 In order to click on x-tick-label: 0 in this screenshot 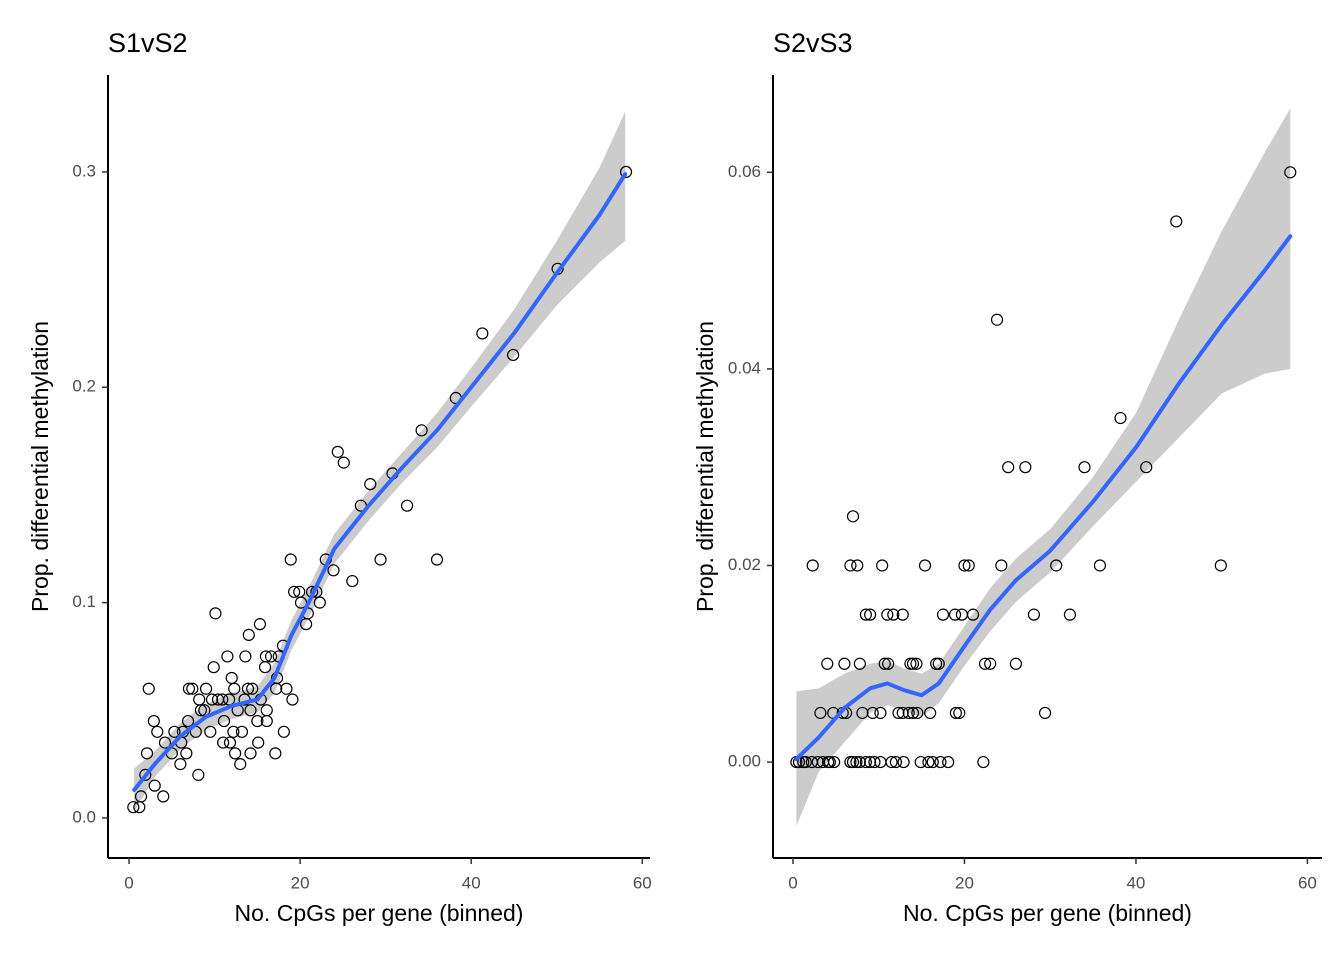, I will do `click(792, 882)`.